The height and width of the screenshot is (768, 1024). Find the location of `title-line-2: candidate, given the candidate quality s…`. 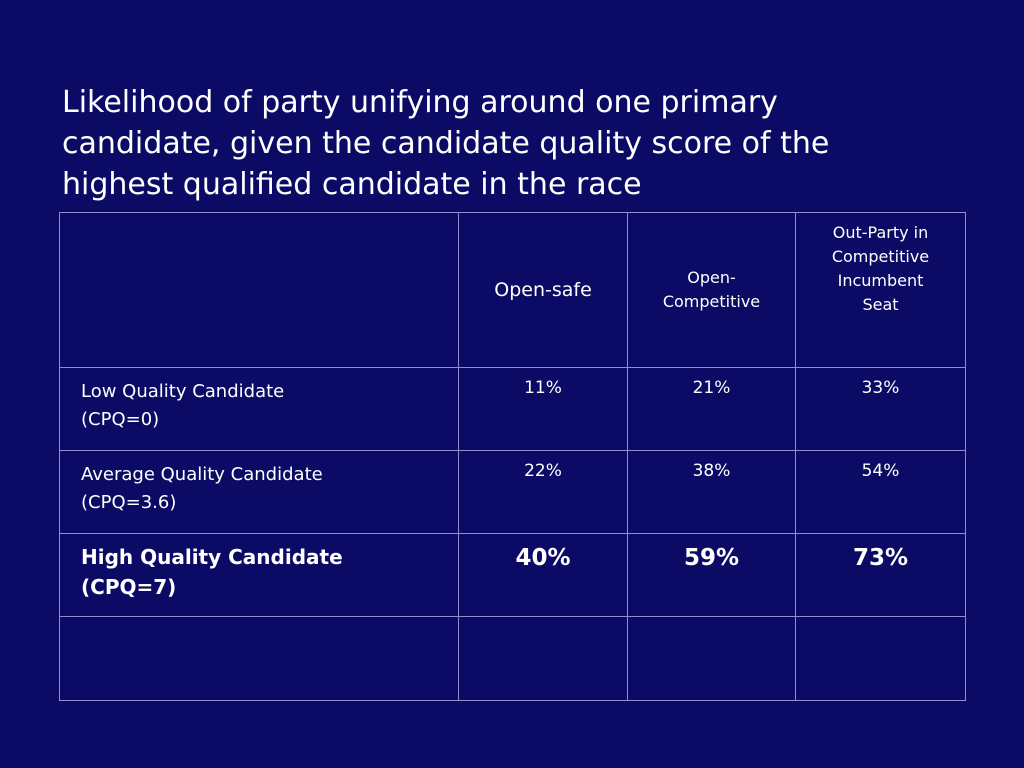

title-line-2: candidate, given the candidate quality s… is located at coordinates (446, 143).